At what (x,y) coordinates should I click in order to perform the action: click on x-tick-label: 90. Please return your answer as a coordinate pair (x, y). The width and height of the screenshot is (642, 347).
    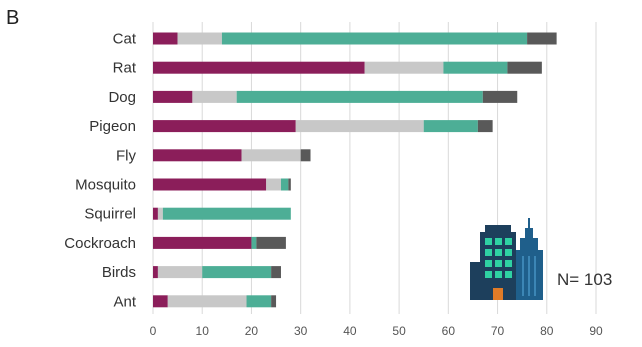
    Looking at the image, I should click on (596, 331).